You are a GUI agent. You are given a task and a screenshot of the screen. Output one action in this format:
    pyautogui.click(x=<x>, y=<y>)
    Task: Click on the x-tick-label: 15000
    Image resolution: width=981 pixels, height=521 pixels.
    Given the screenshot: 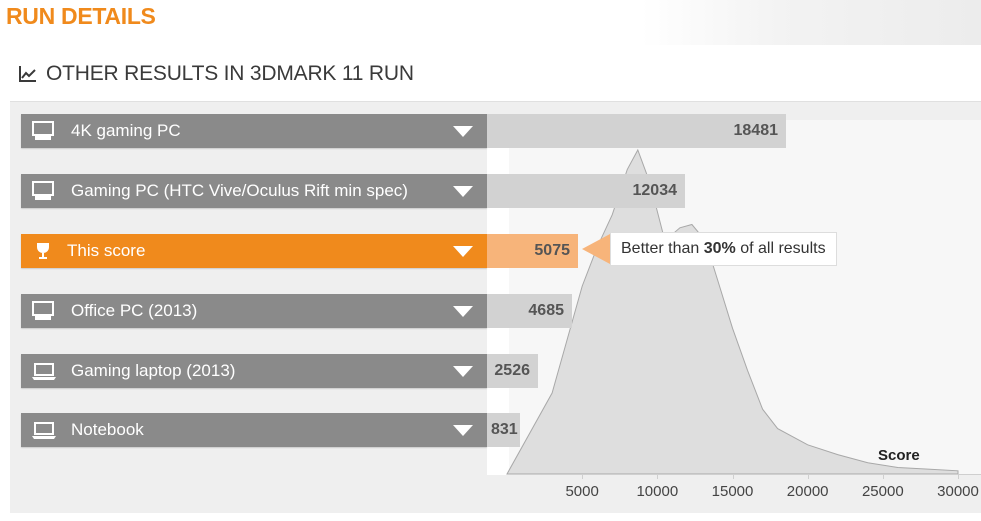 What is the action you would take?
    pyautogui.click(x=732, y=491)
    